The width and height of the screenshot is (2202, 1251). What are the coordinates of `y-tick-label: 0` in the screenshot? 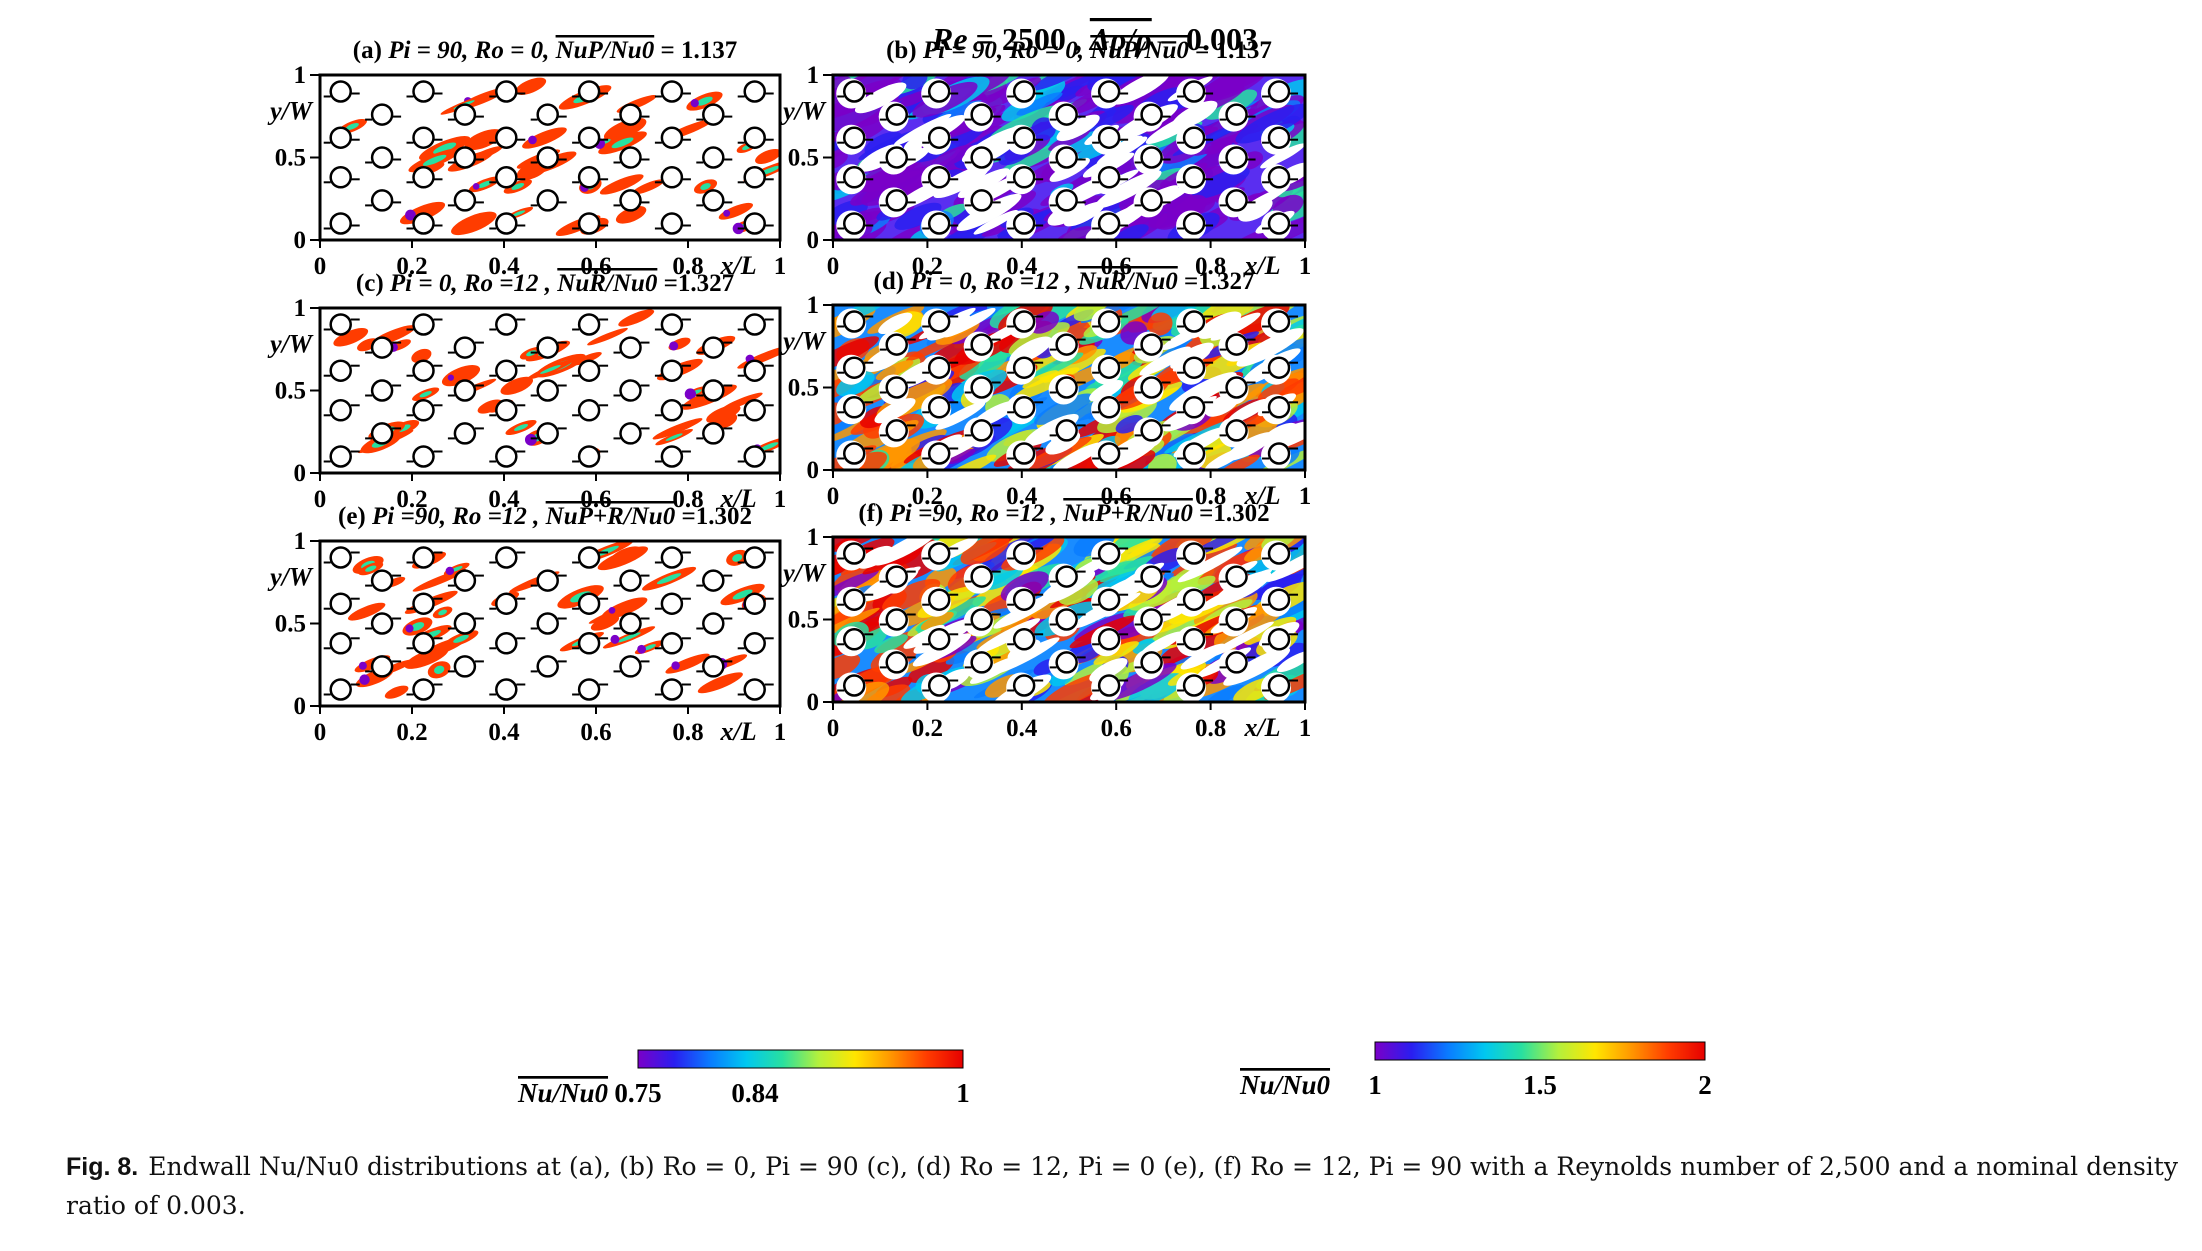 It's located at (813, 240).